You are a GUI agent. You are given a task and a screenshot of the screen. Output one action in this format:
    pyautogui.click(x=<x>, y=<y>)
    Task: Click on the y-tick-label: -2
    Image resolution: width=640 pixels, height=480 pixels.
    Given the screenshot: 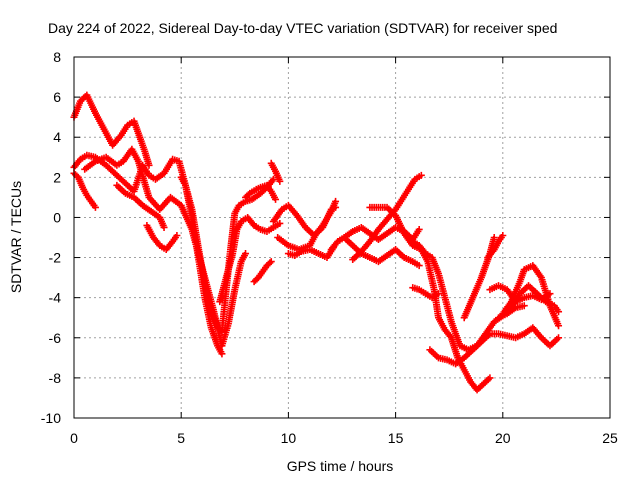 What is the action you would take?
    pyautogui.click(x=55, y=258)
    